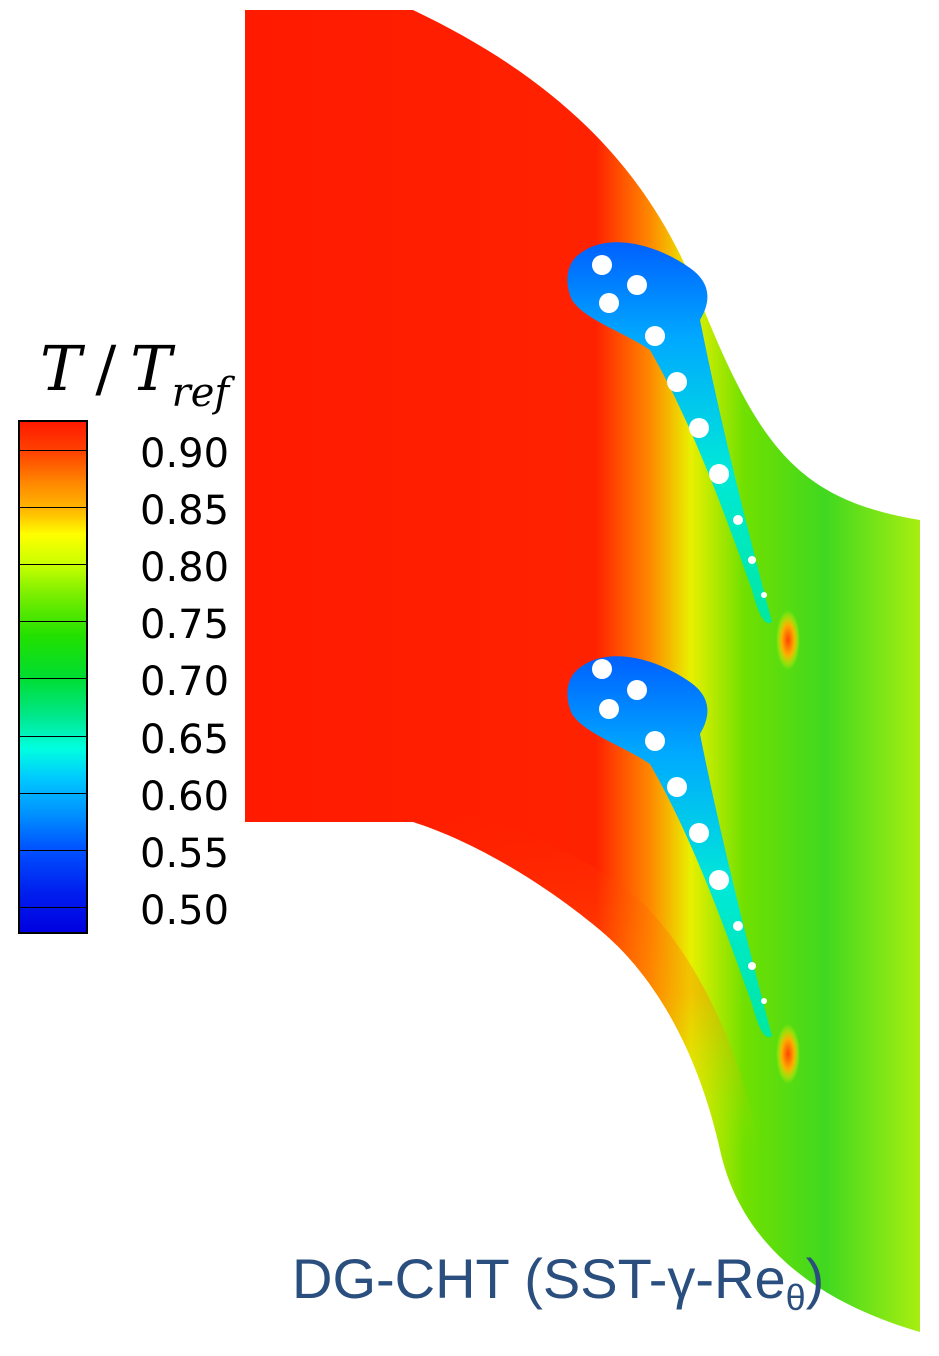 The image size is (939, 1356). I want to click on legend-reference-subscript: ref, so click(200, 393).